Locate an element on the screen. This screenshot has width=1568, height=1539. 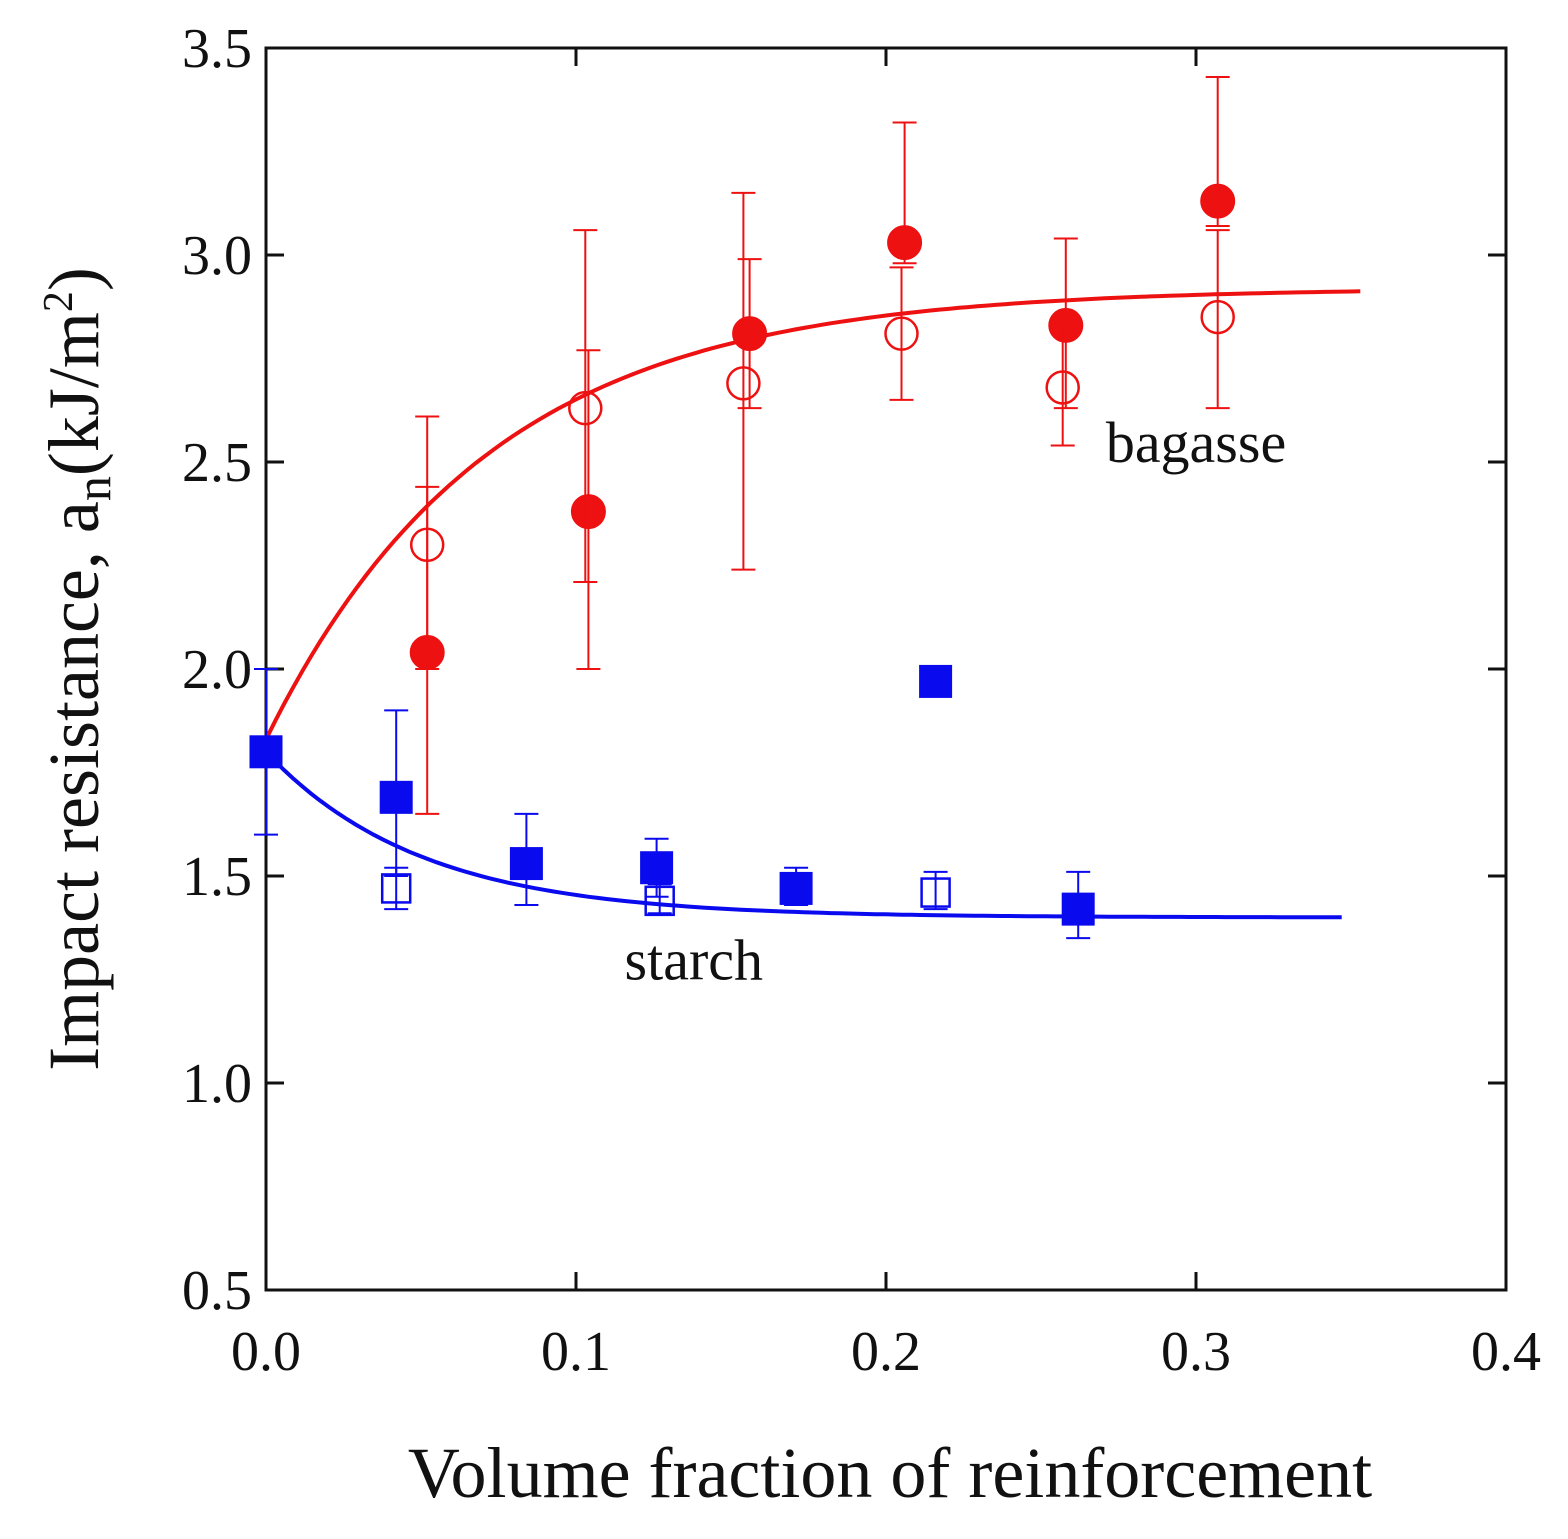
y-tick-label: 3.5 is located at coordinates (217, 49).